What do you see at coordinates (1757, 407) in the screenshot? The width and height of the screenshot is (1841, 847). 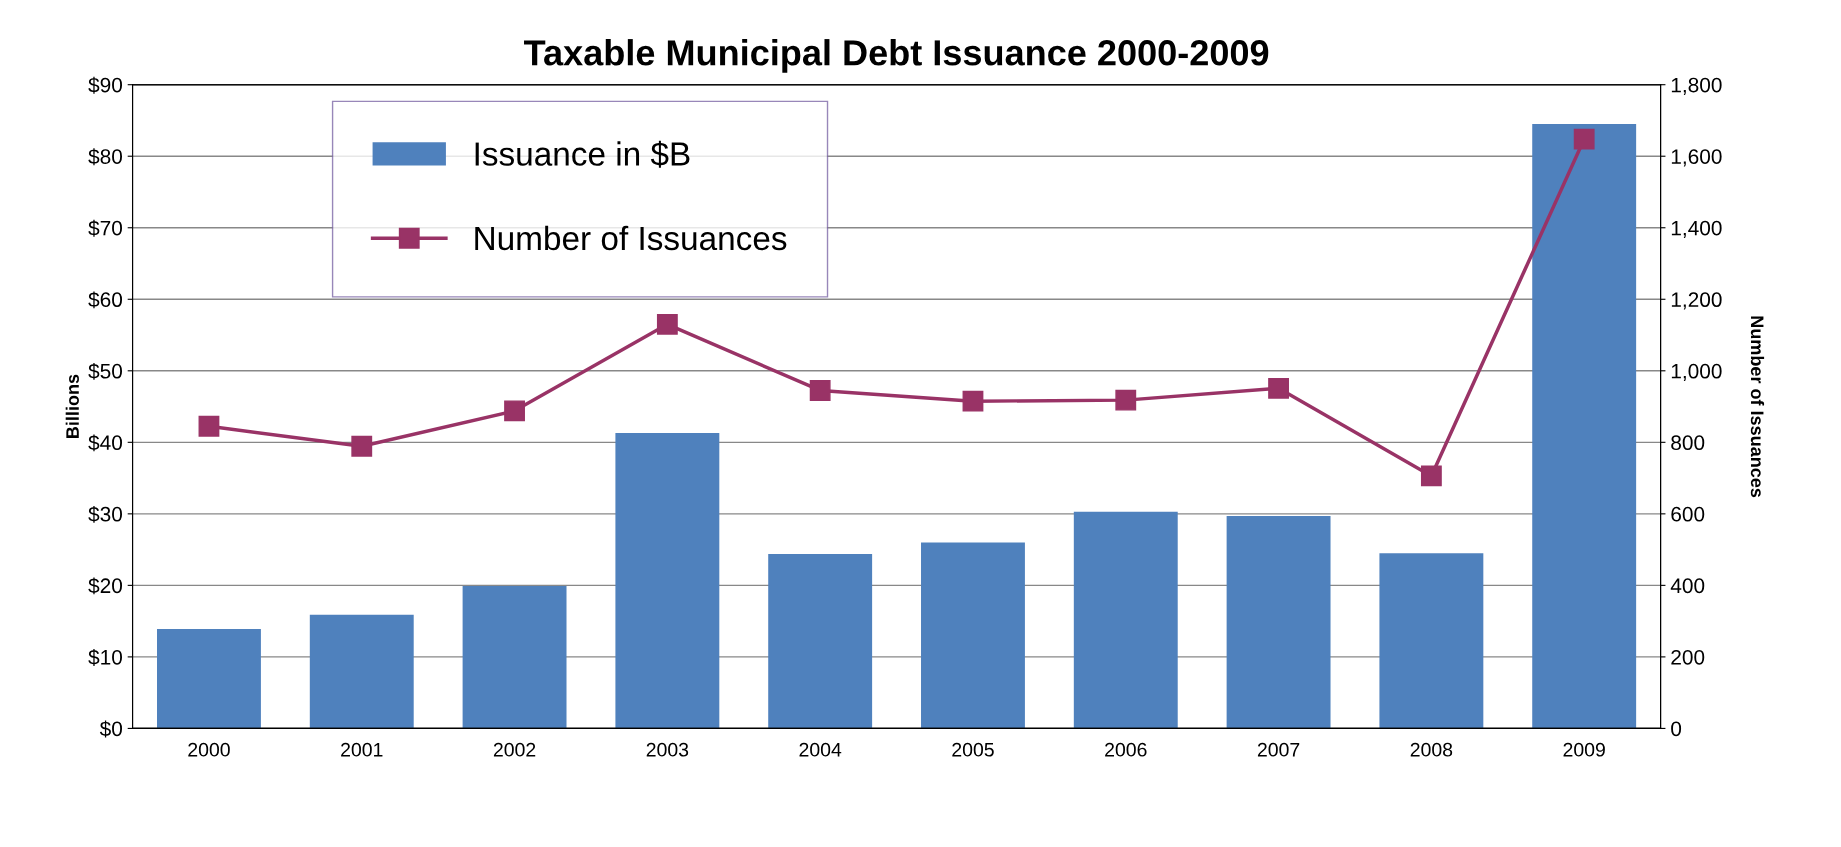 I see `y2-axis-title: Number of Issuances` at bounding box center [1757, 407].